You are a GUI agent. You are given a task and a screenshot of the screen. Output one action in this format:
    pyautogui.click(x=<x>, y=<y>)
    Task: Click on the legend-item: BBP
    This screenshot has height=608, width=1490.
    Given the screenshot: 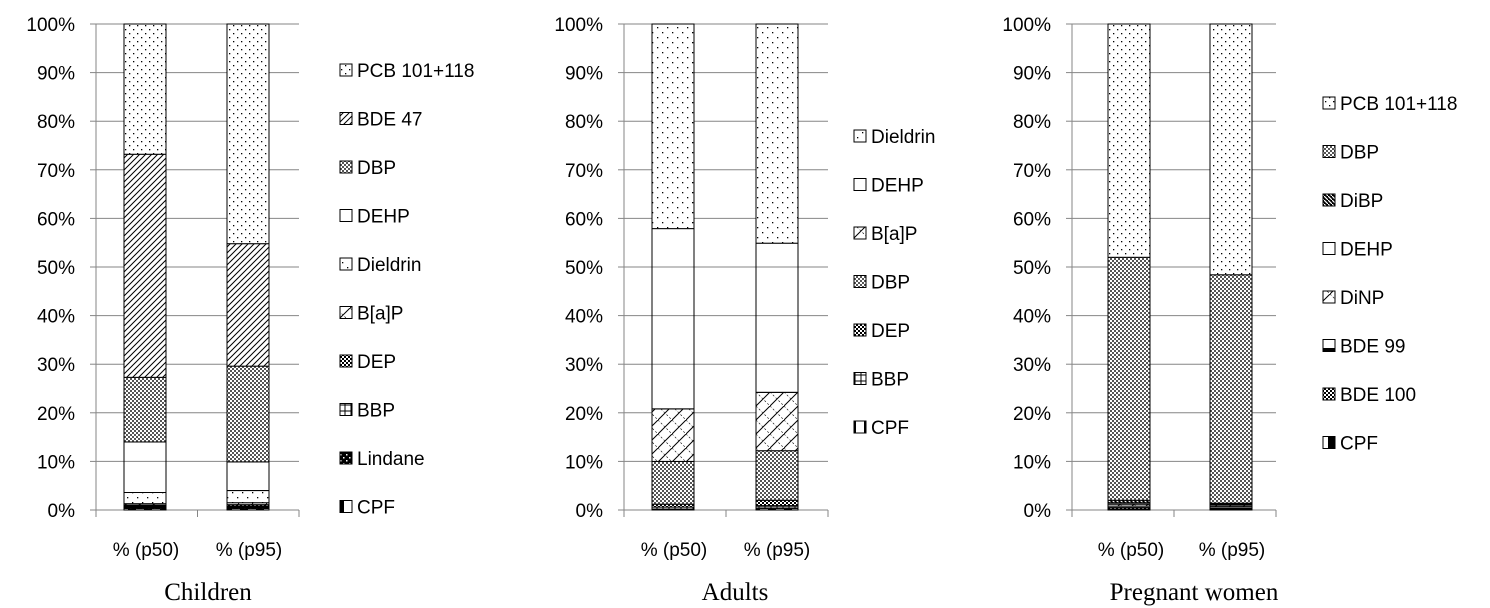 What is the action you would take?
    pyautogui.click(x=881, y=380)
    